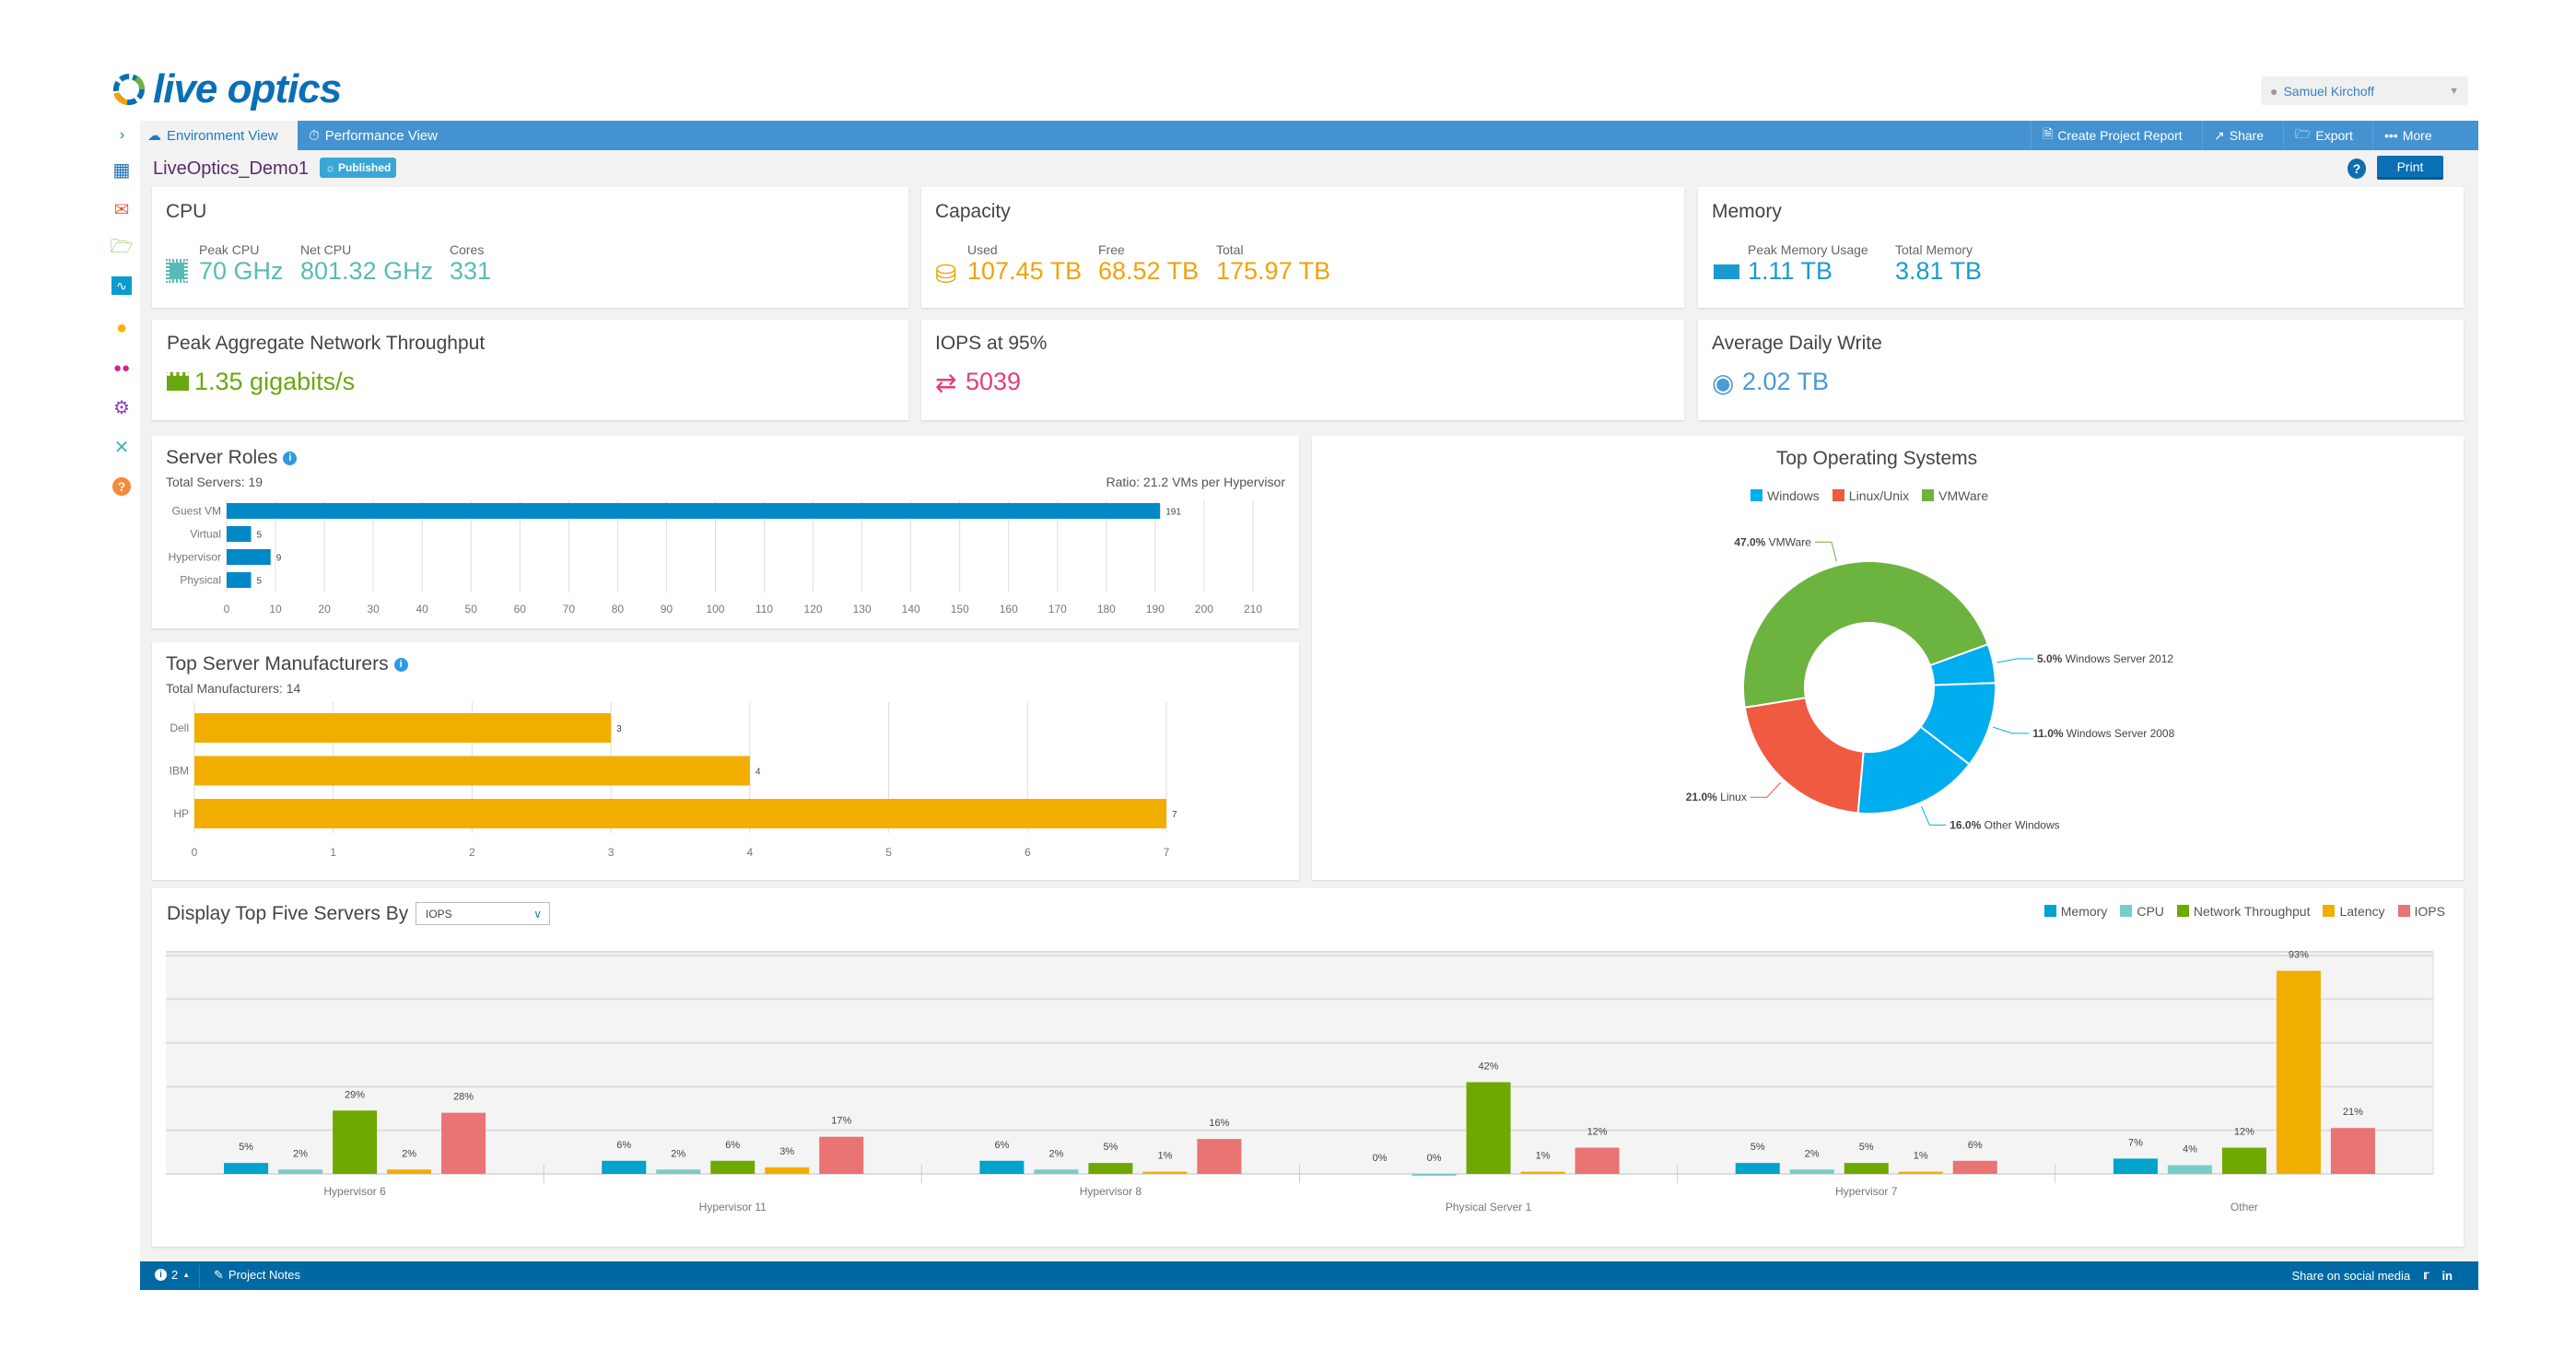  Describe the element at coordinates (2323, 135) in the screenshot. I see `export-button: 🗁 Export` at that location.